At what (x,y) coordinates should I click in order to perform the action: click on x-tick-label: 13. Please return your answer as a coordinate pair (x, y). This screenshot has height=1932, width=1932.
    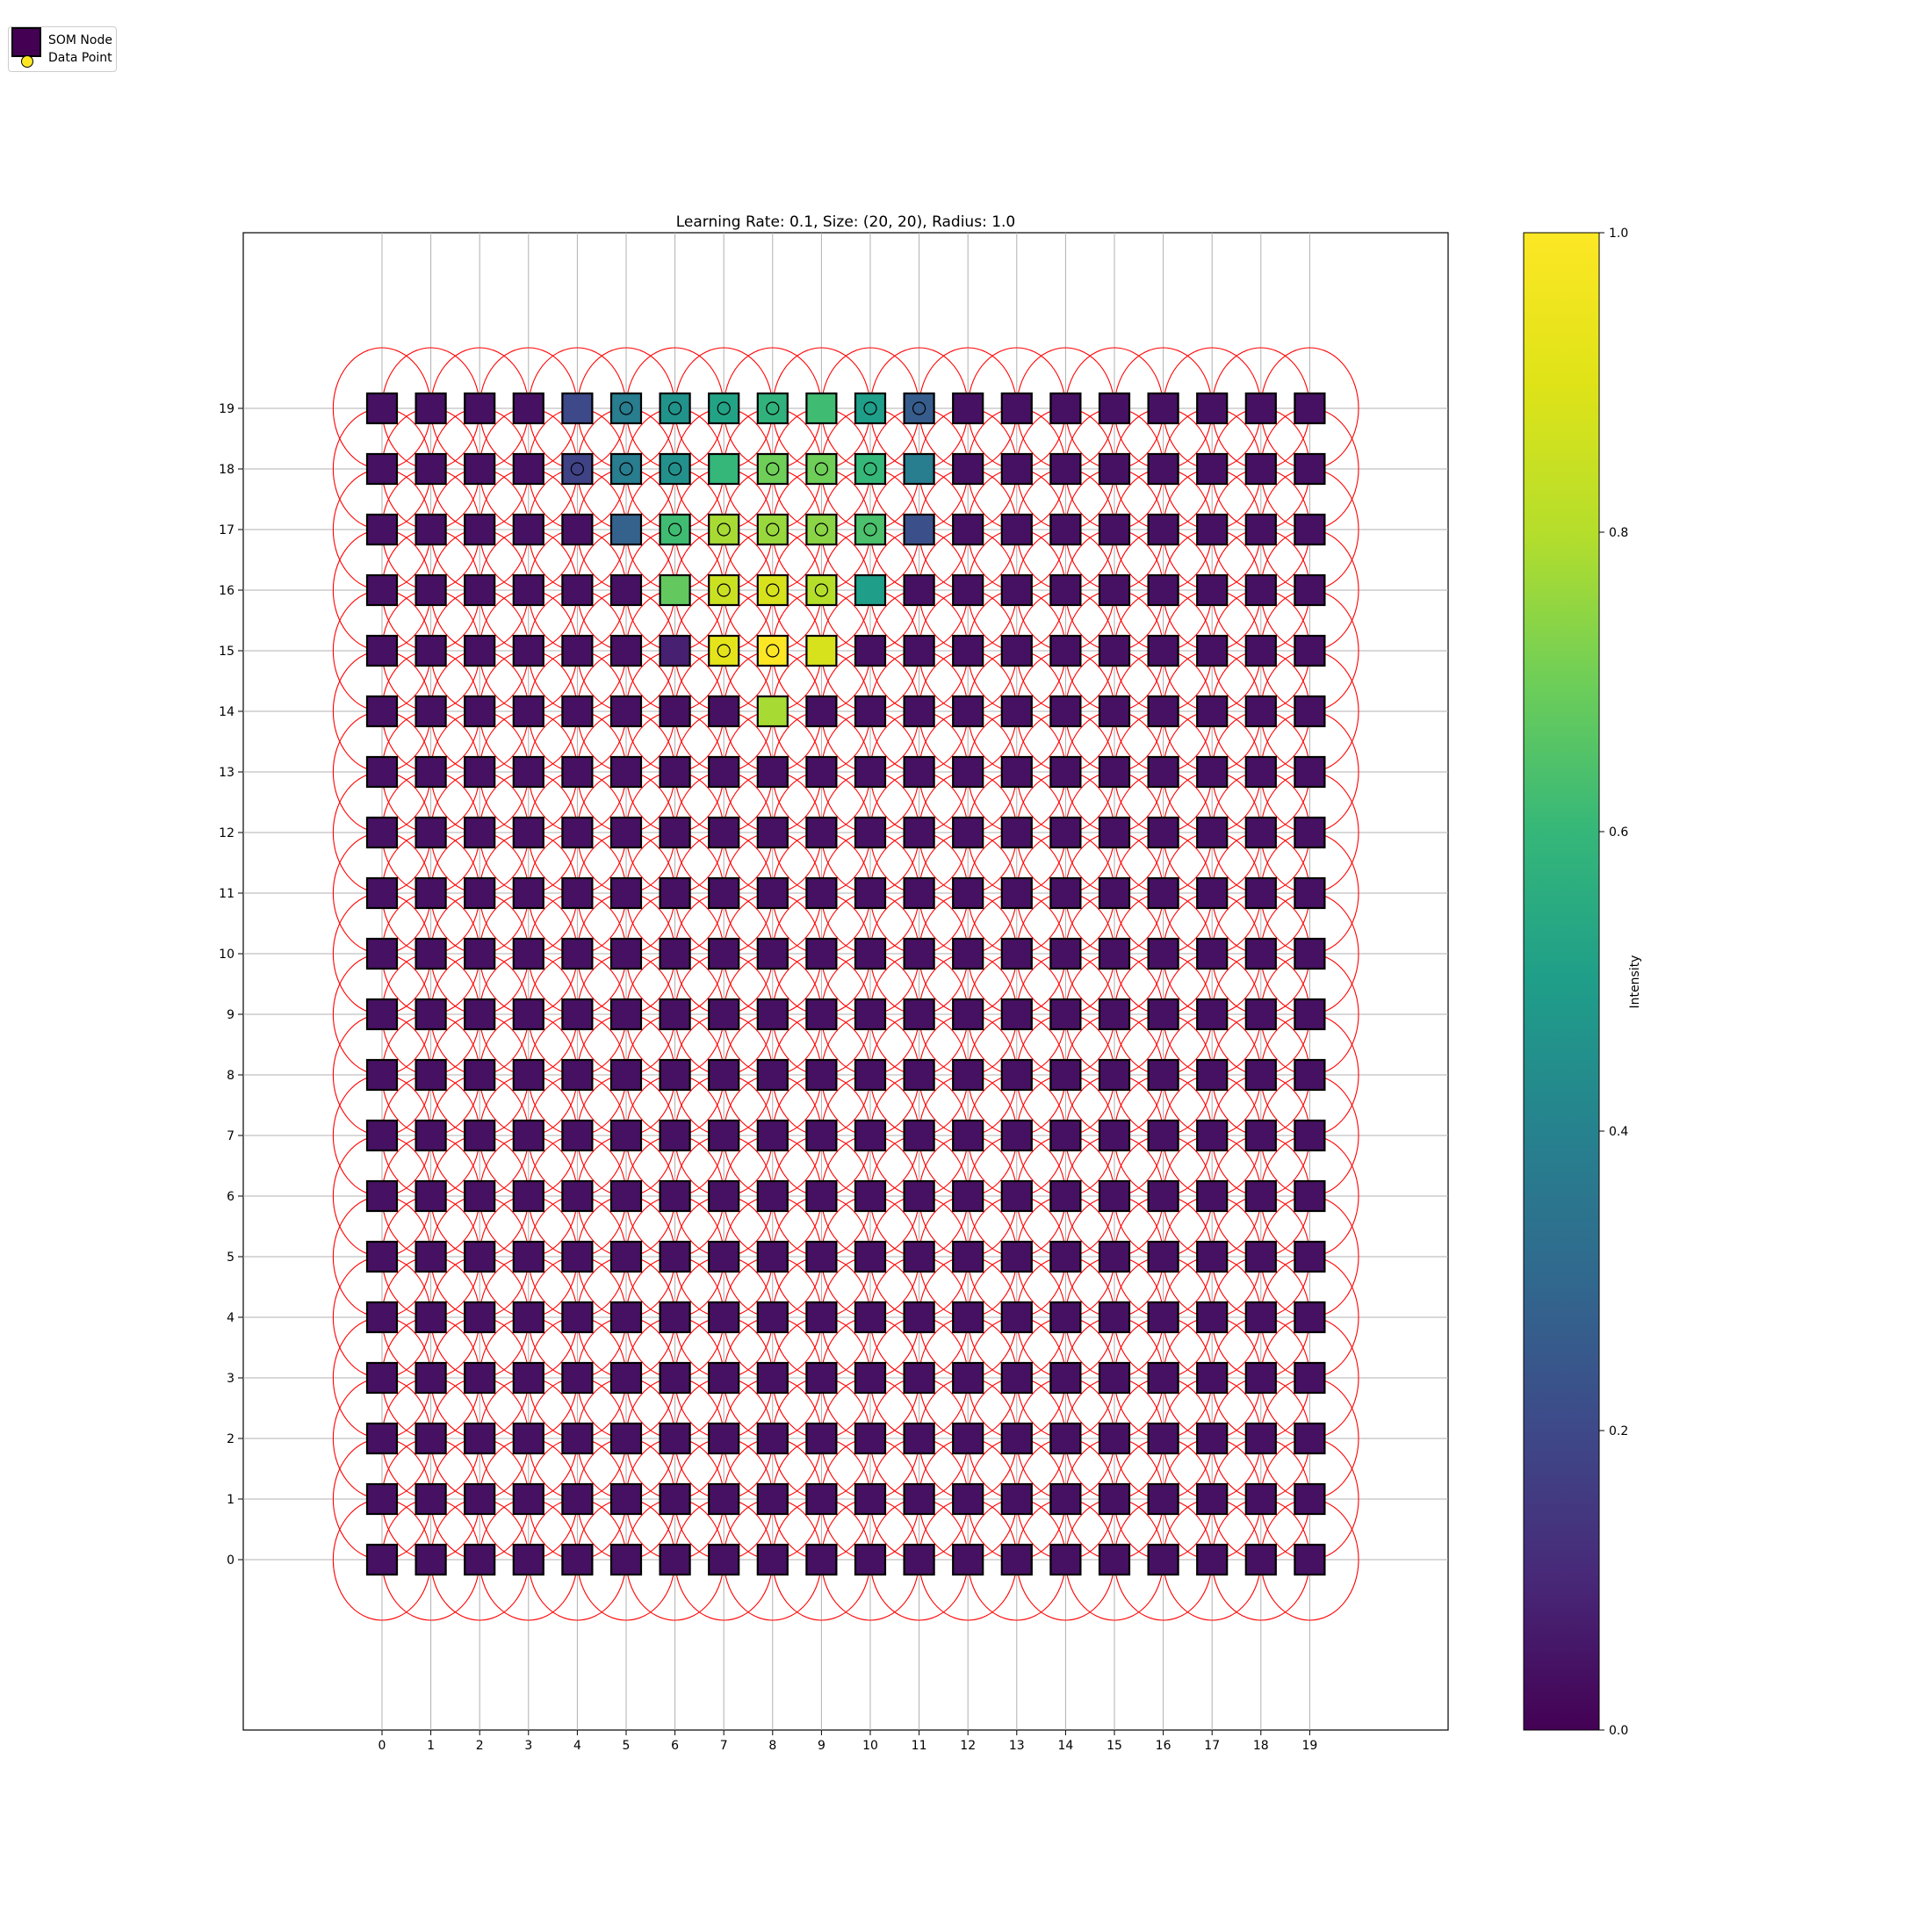
    Looking at the image, I should click on (1017, 1746).